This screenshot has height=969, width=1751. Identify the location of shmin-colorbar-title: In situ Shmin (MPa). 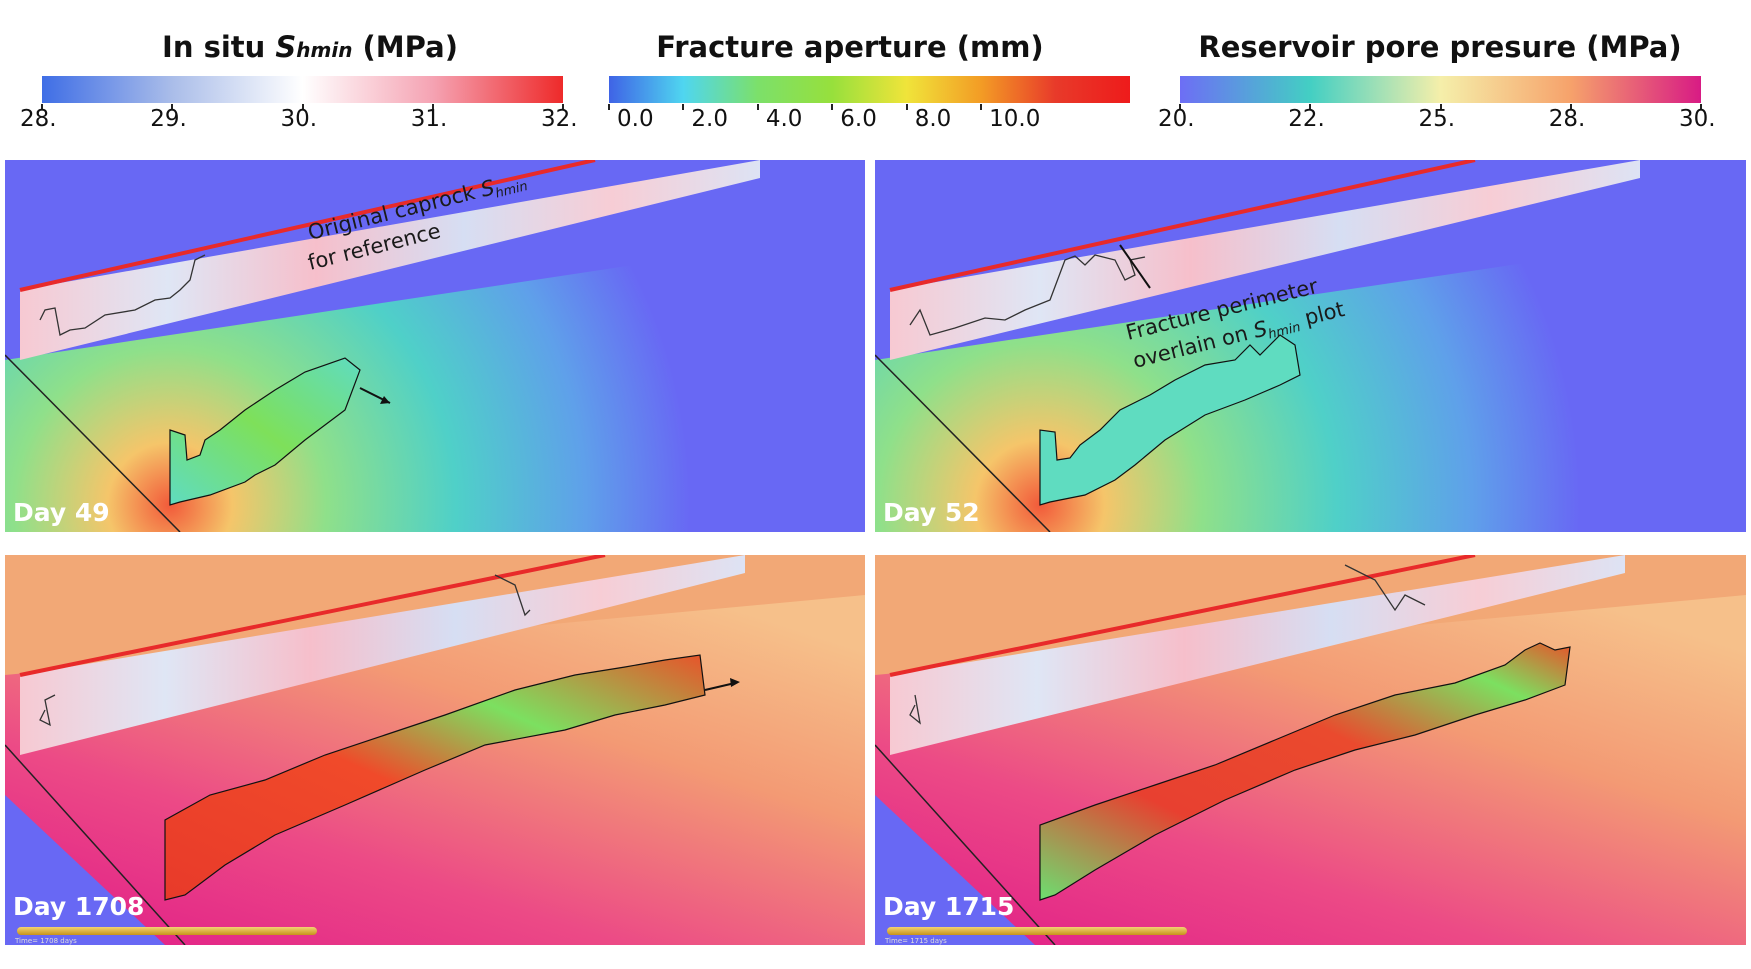
(310, 47).